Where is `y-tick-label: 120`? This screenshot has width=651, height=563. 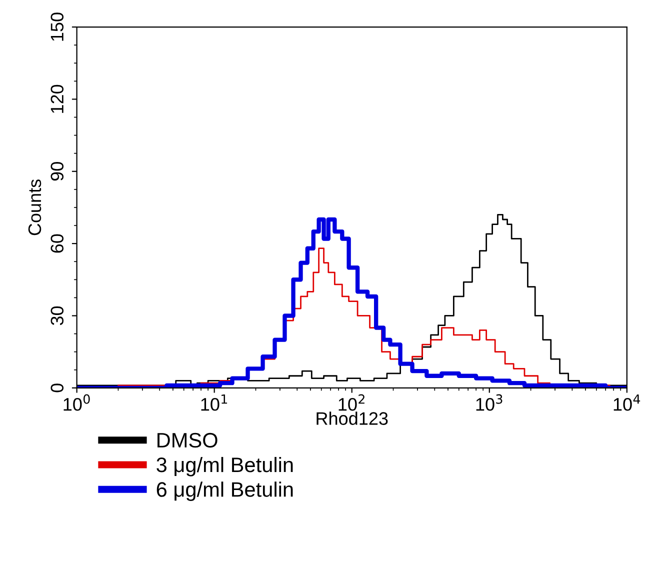 y-tick-label: 120 is located at coordinates (57, 98).